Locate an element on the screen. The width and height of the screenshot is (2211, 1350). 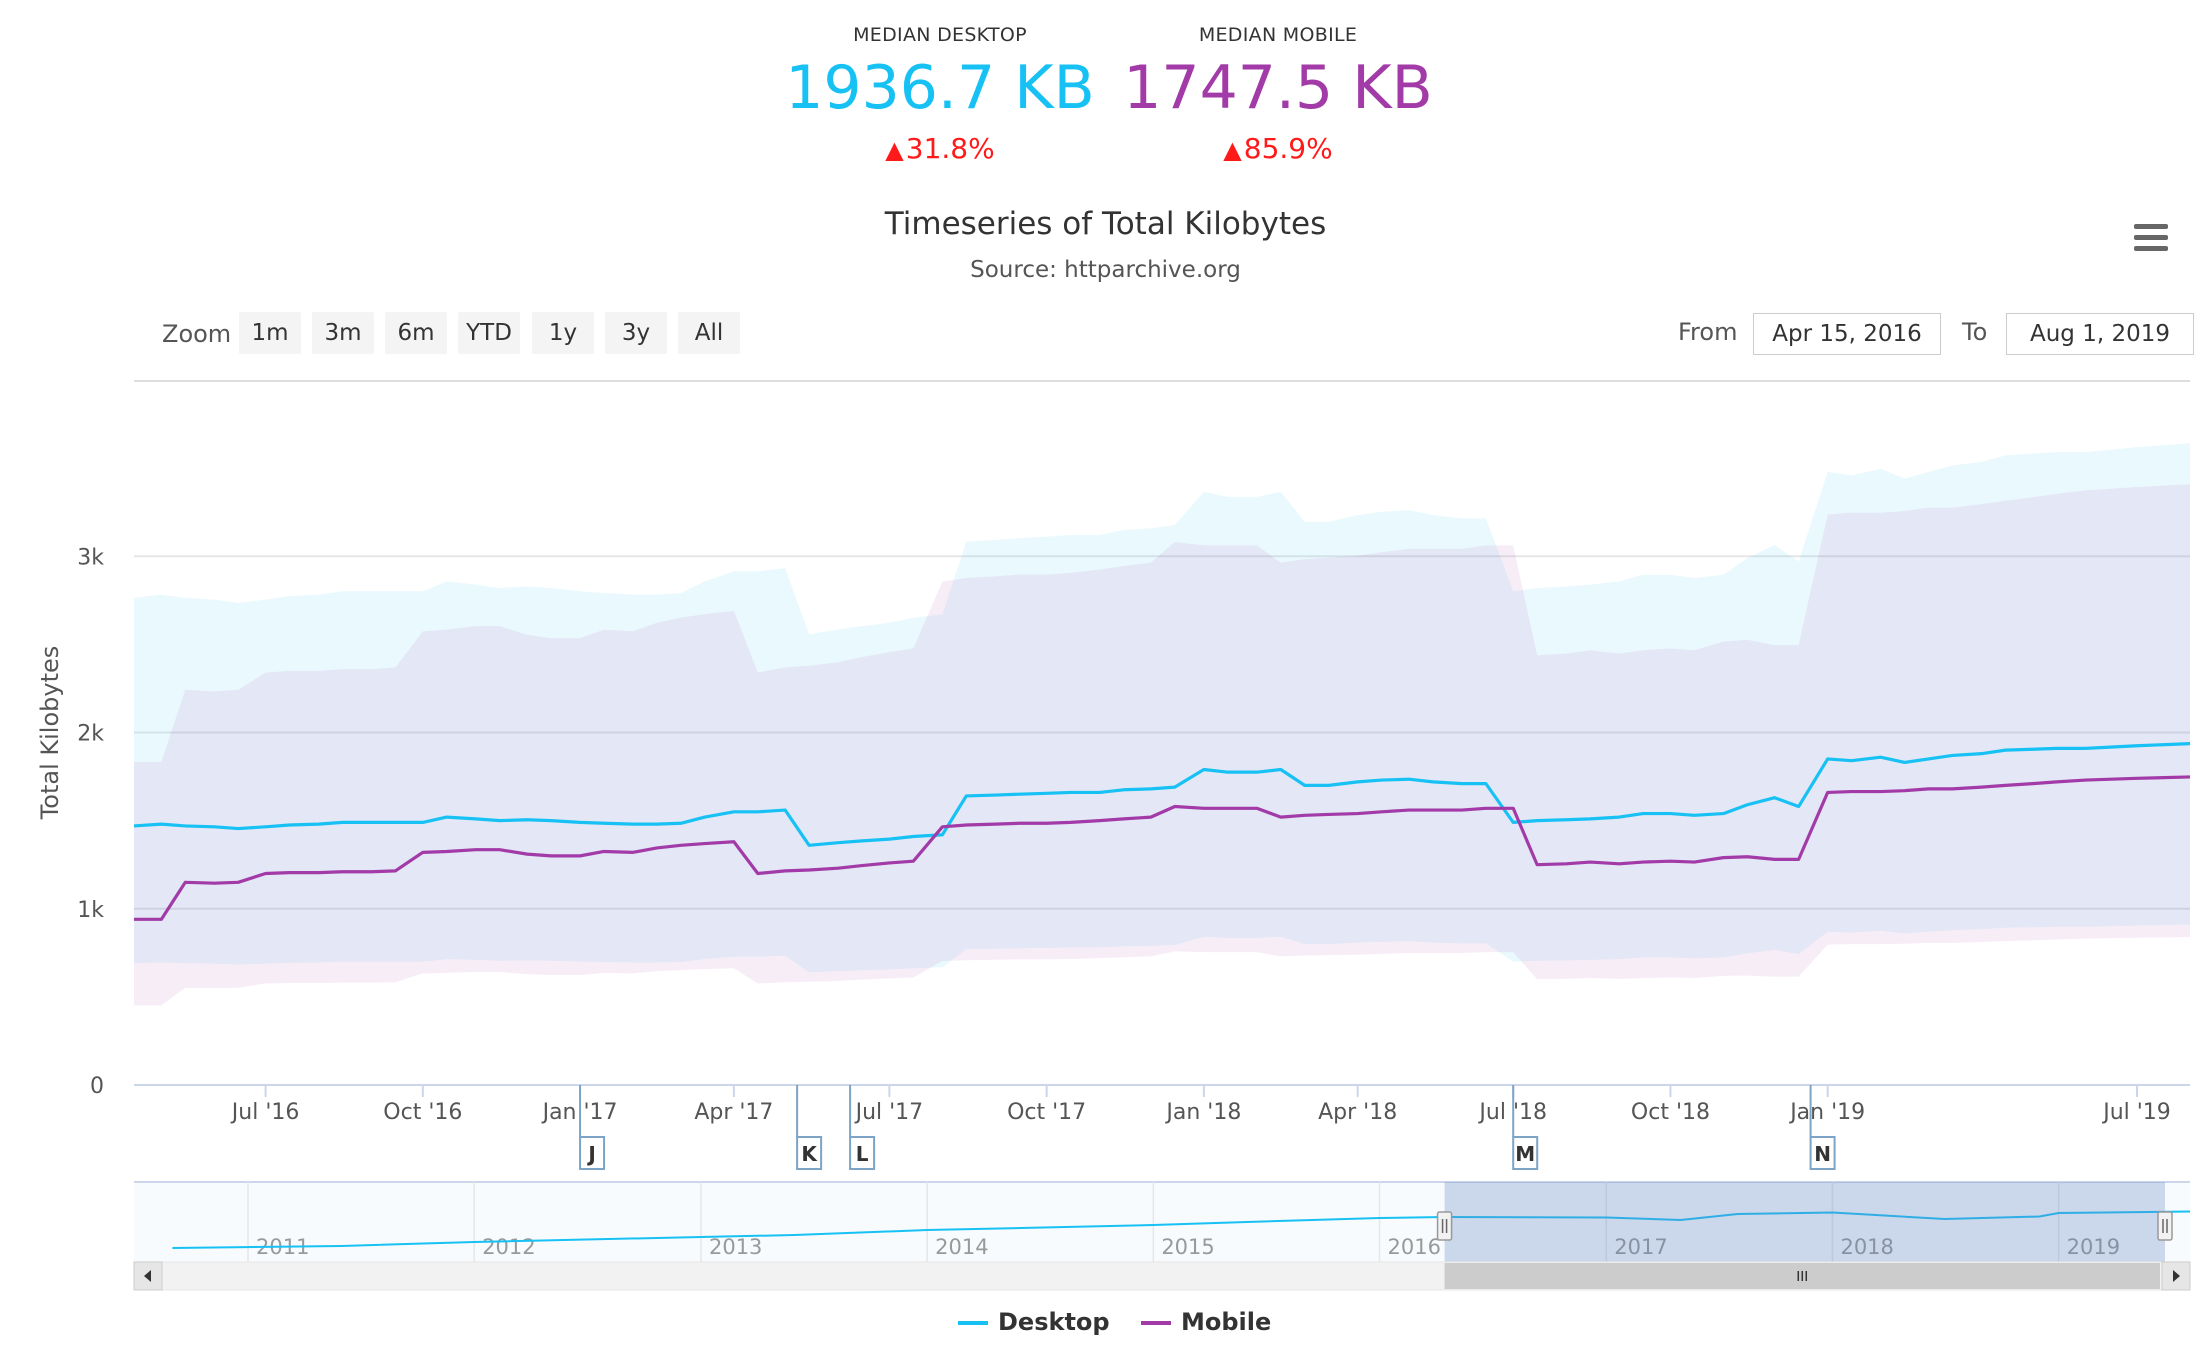
navigator-selected-range is located at coordinates (1804, 1222).